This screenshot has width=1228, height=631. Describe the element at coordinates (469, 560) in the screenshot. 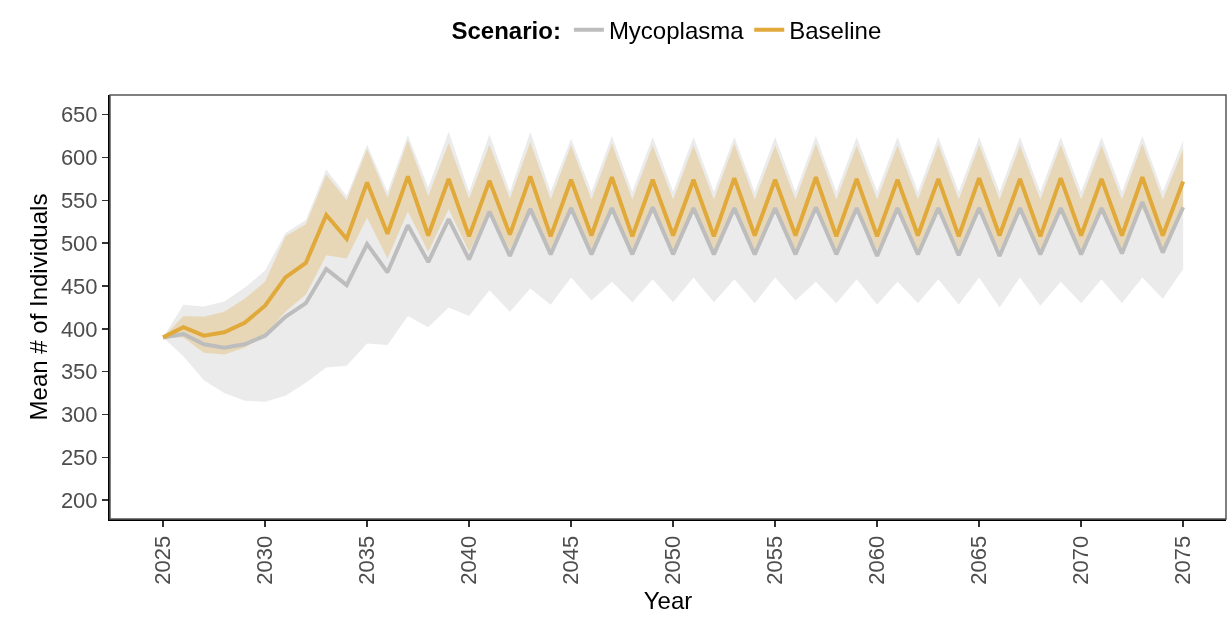

I see `x-tick-label: 2040` at that location.